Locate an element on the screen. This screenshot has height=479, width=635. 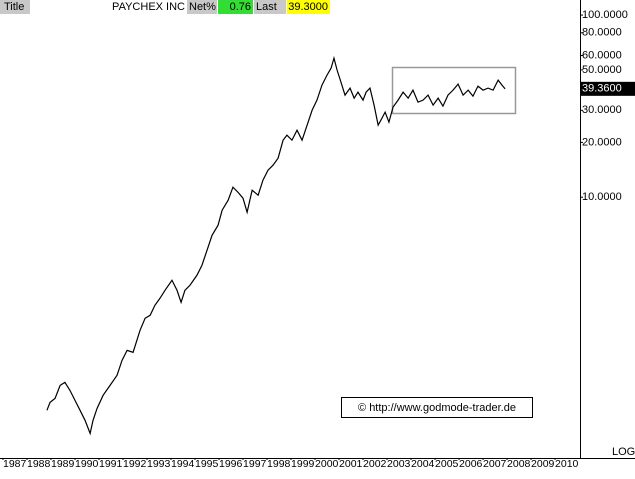
watermark-box is located at coordinates (437, 407).